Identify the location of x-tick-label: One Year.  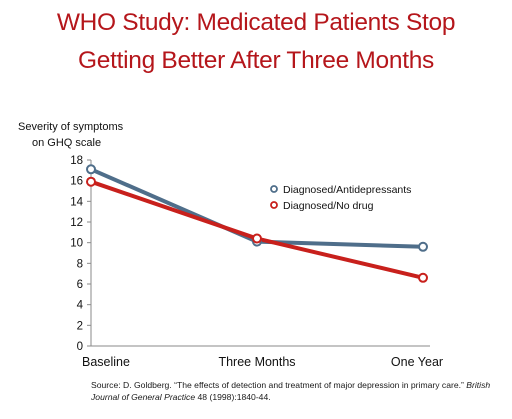
(417, 362).